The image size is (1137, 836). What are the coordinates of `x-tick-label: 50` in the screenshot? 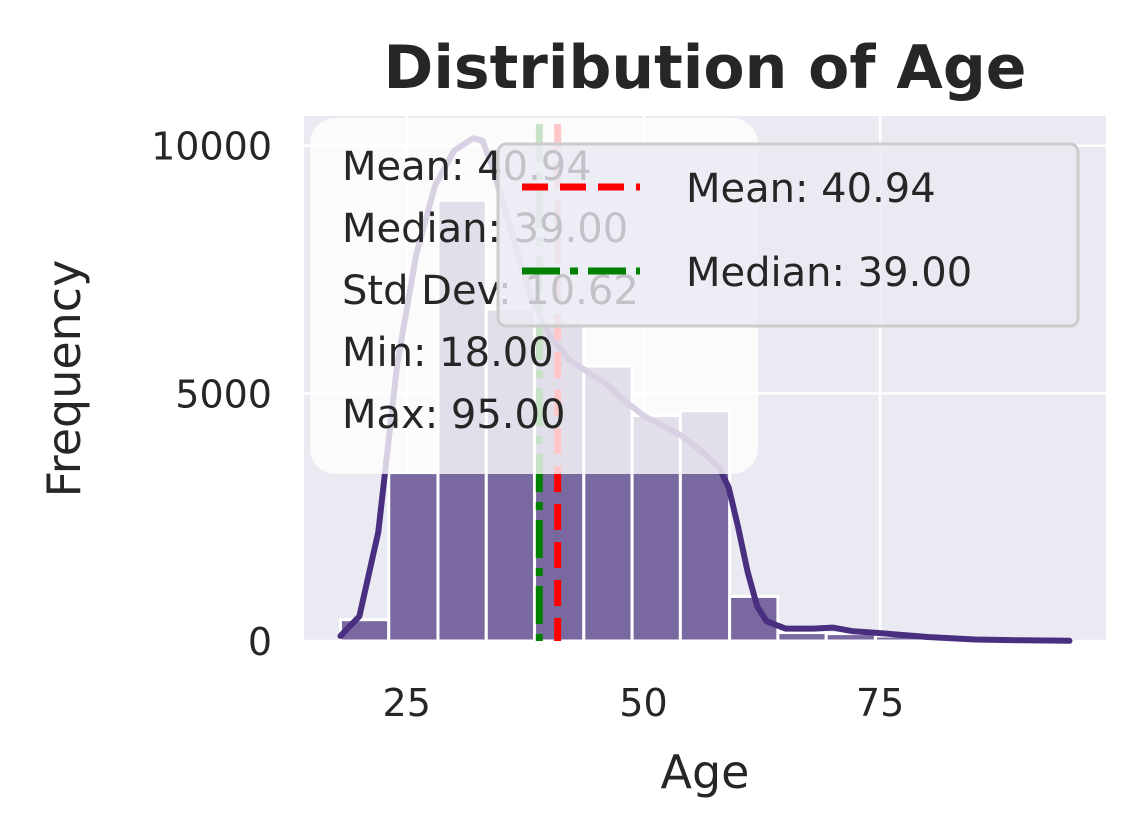 It's located at (643, 703).